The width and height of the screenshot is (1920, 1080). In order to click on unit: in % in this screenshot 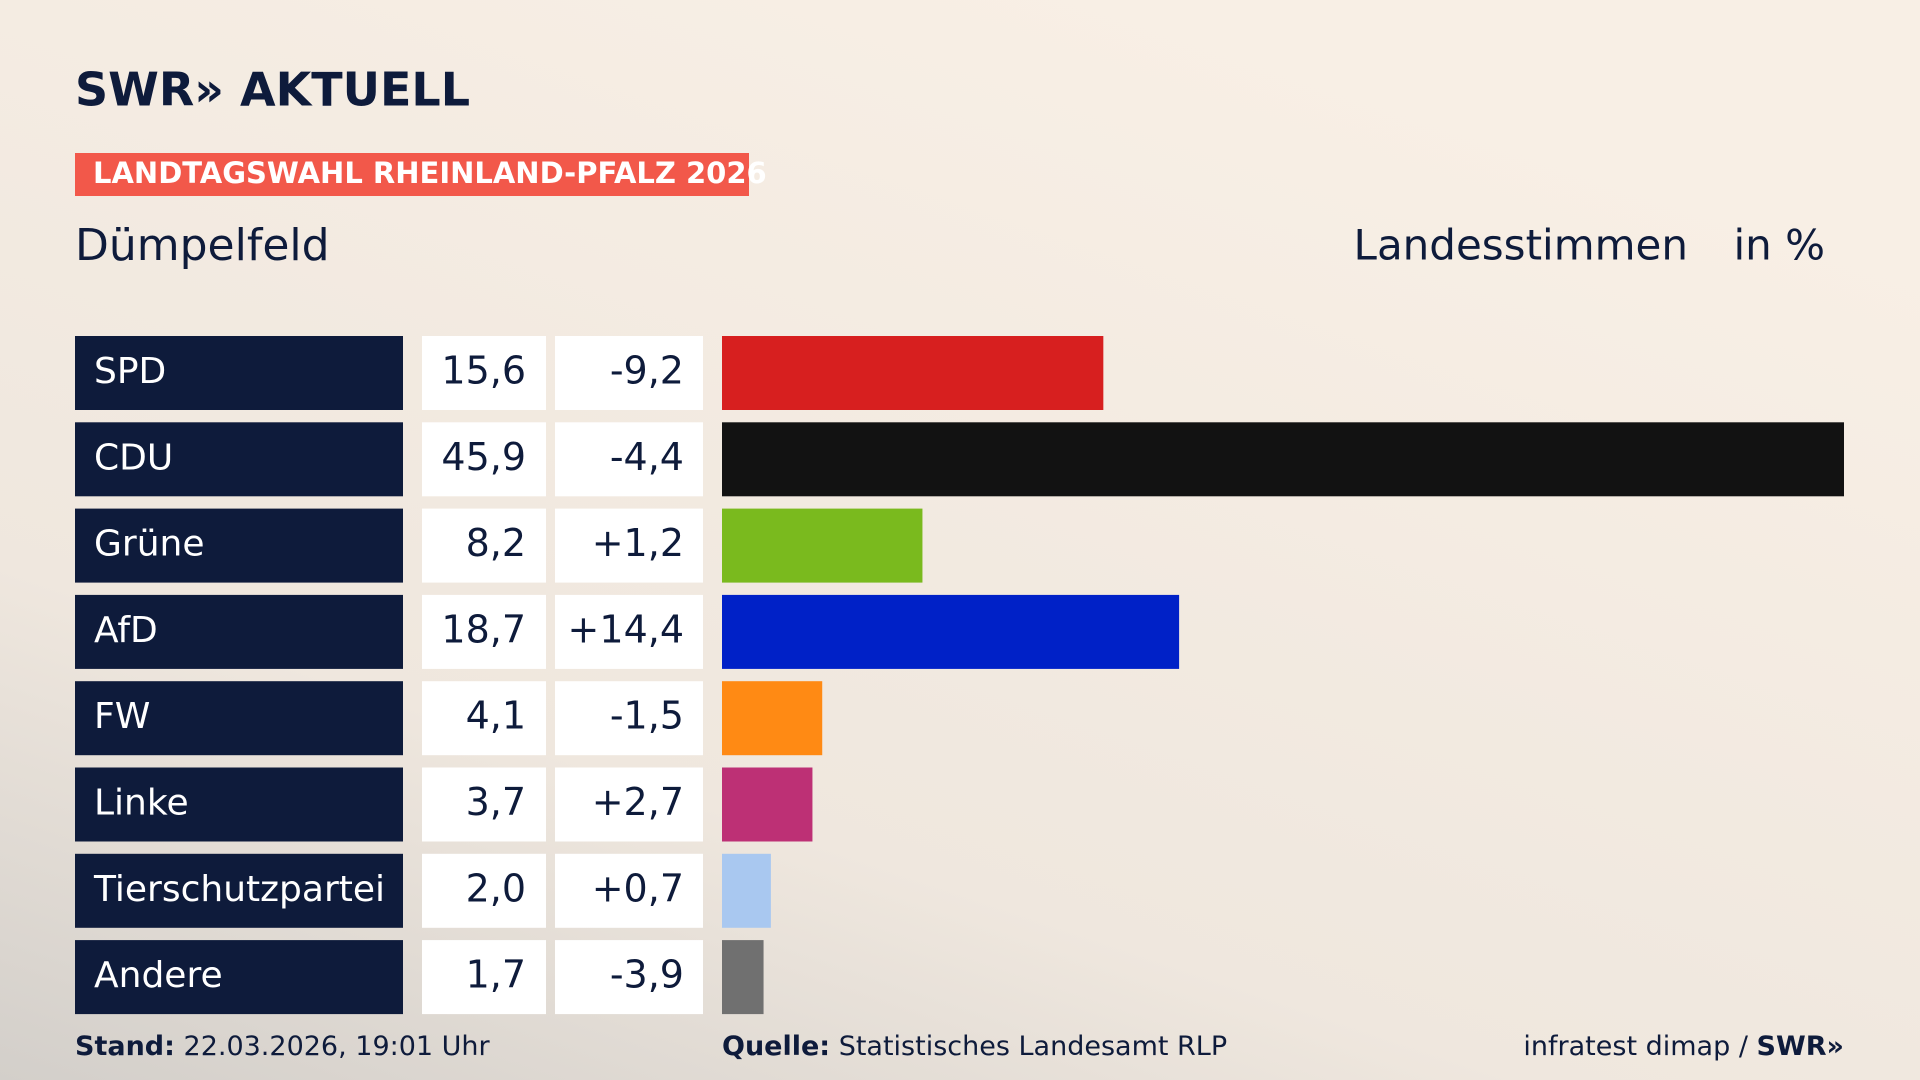, I will do `click(1779, 245)`.